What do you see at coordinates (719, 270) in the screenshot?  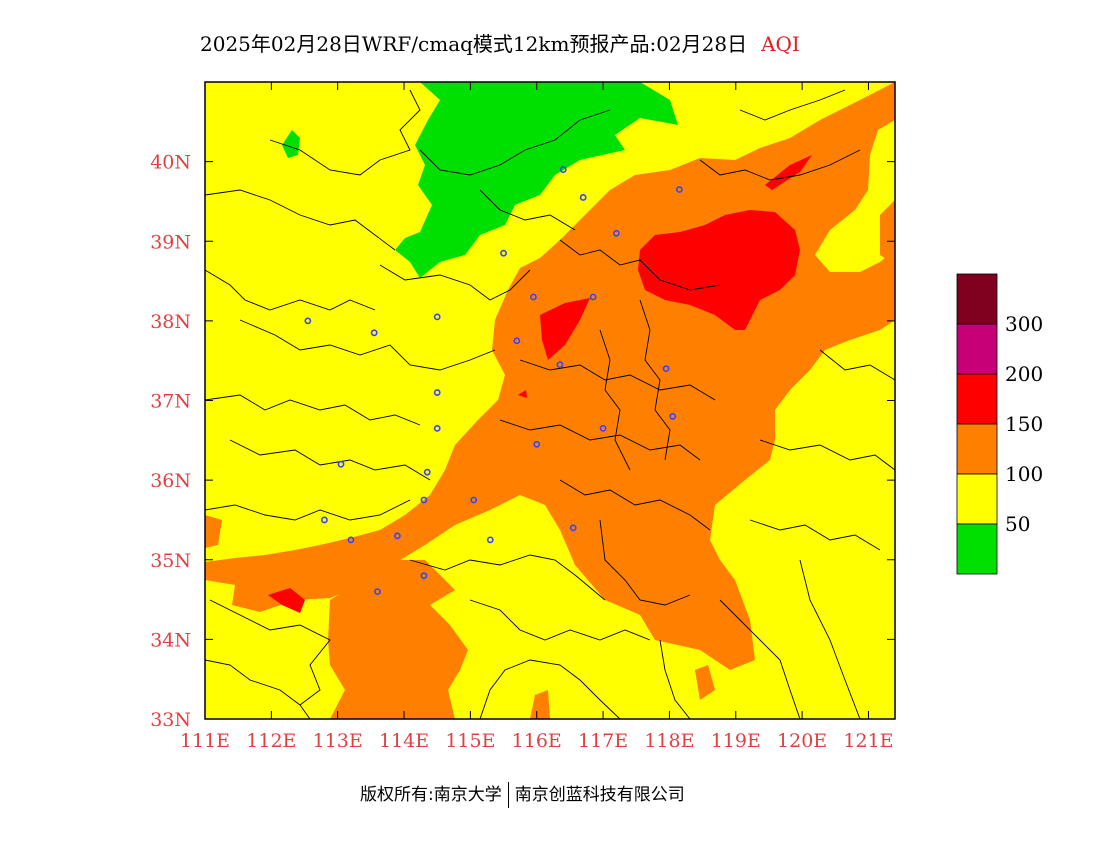 I see `medium-region-east` at bounding box center [719, 270].